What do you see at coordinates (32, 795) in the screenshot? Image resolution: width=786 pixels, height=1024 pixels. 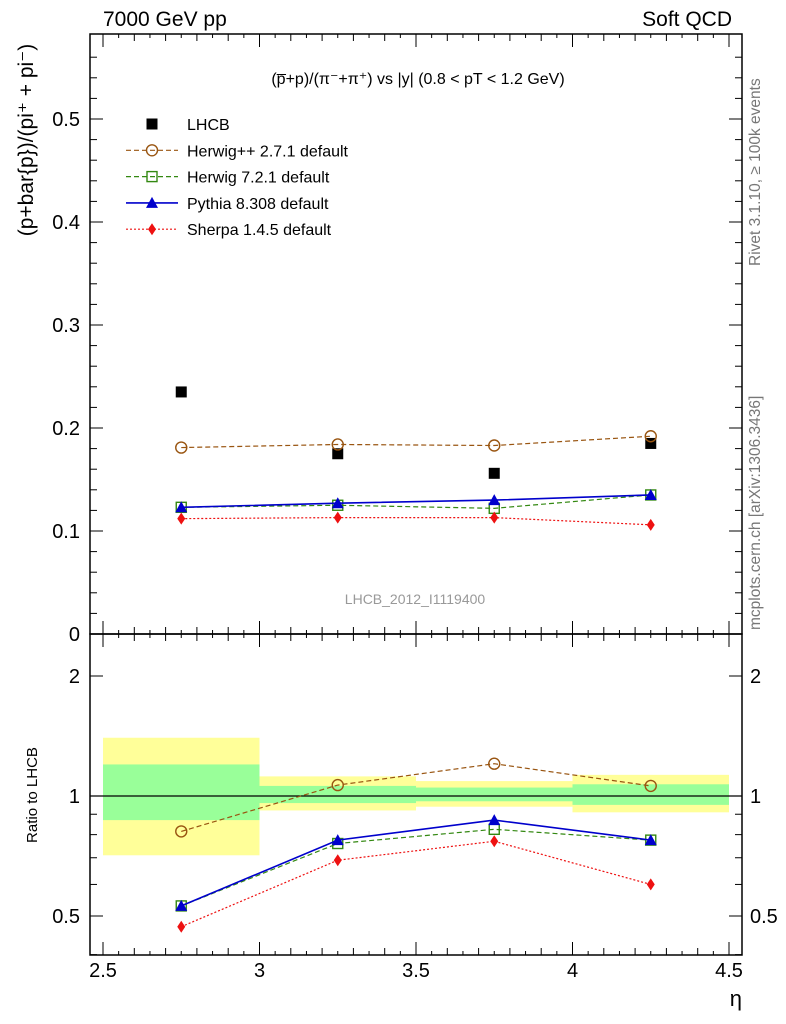 I see `ratio-y-axis-label: Ratio to LHCB` at bounding box center [32, 795].